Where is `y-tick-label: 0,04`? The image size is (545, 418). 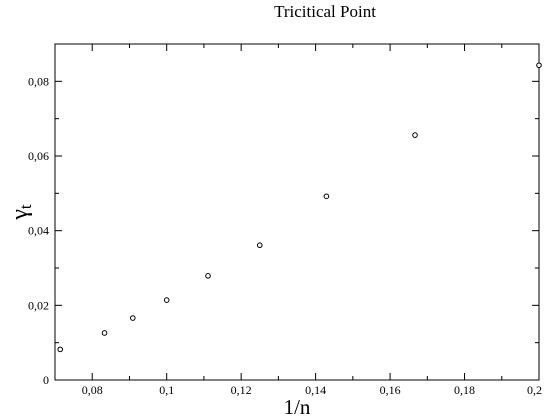 y-tick-label: 0,04 is located at coordinates (38, 231).